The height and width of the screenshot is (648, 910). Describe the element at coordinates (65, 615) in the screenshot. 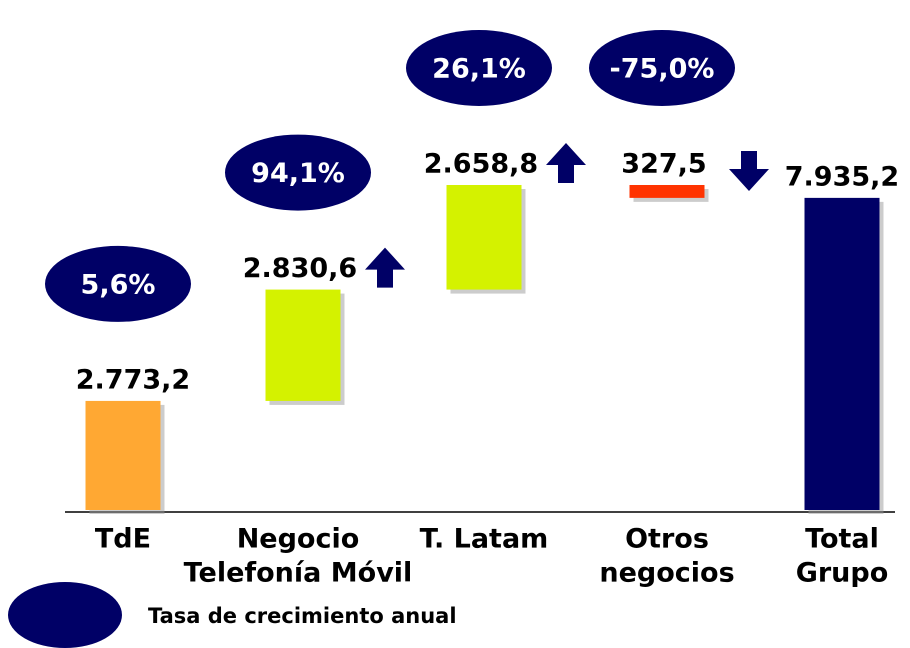

I see `legend-swatch` at that location.